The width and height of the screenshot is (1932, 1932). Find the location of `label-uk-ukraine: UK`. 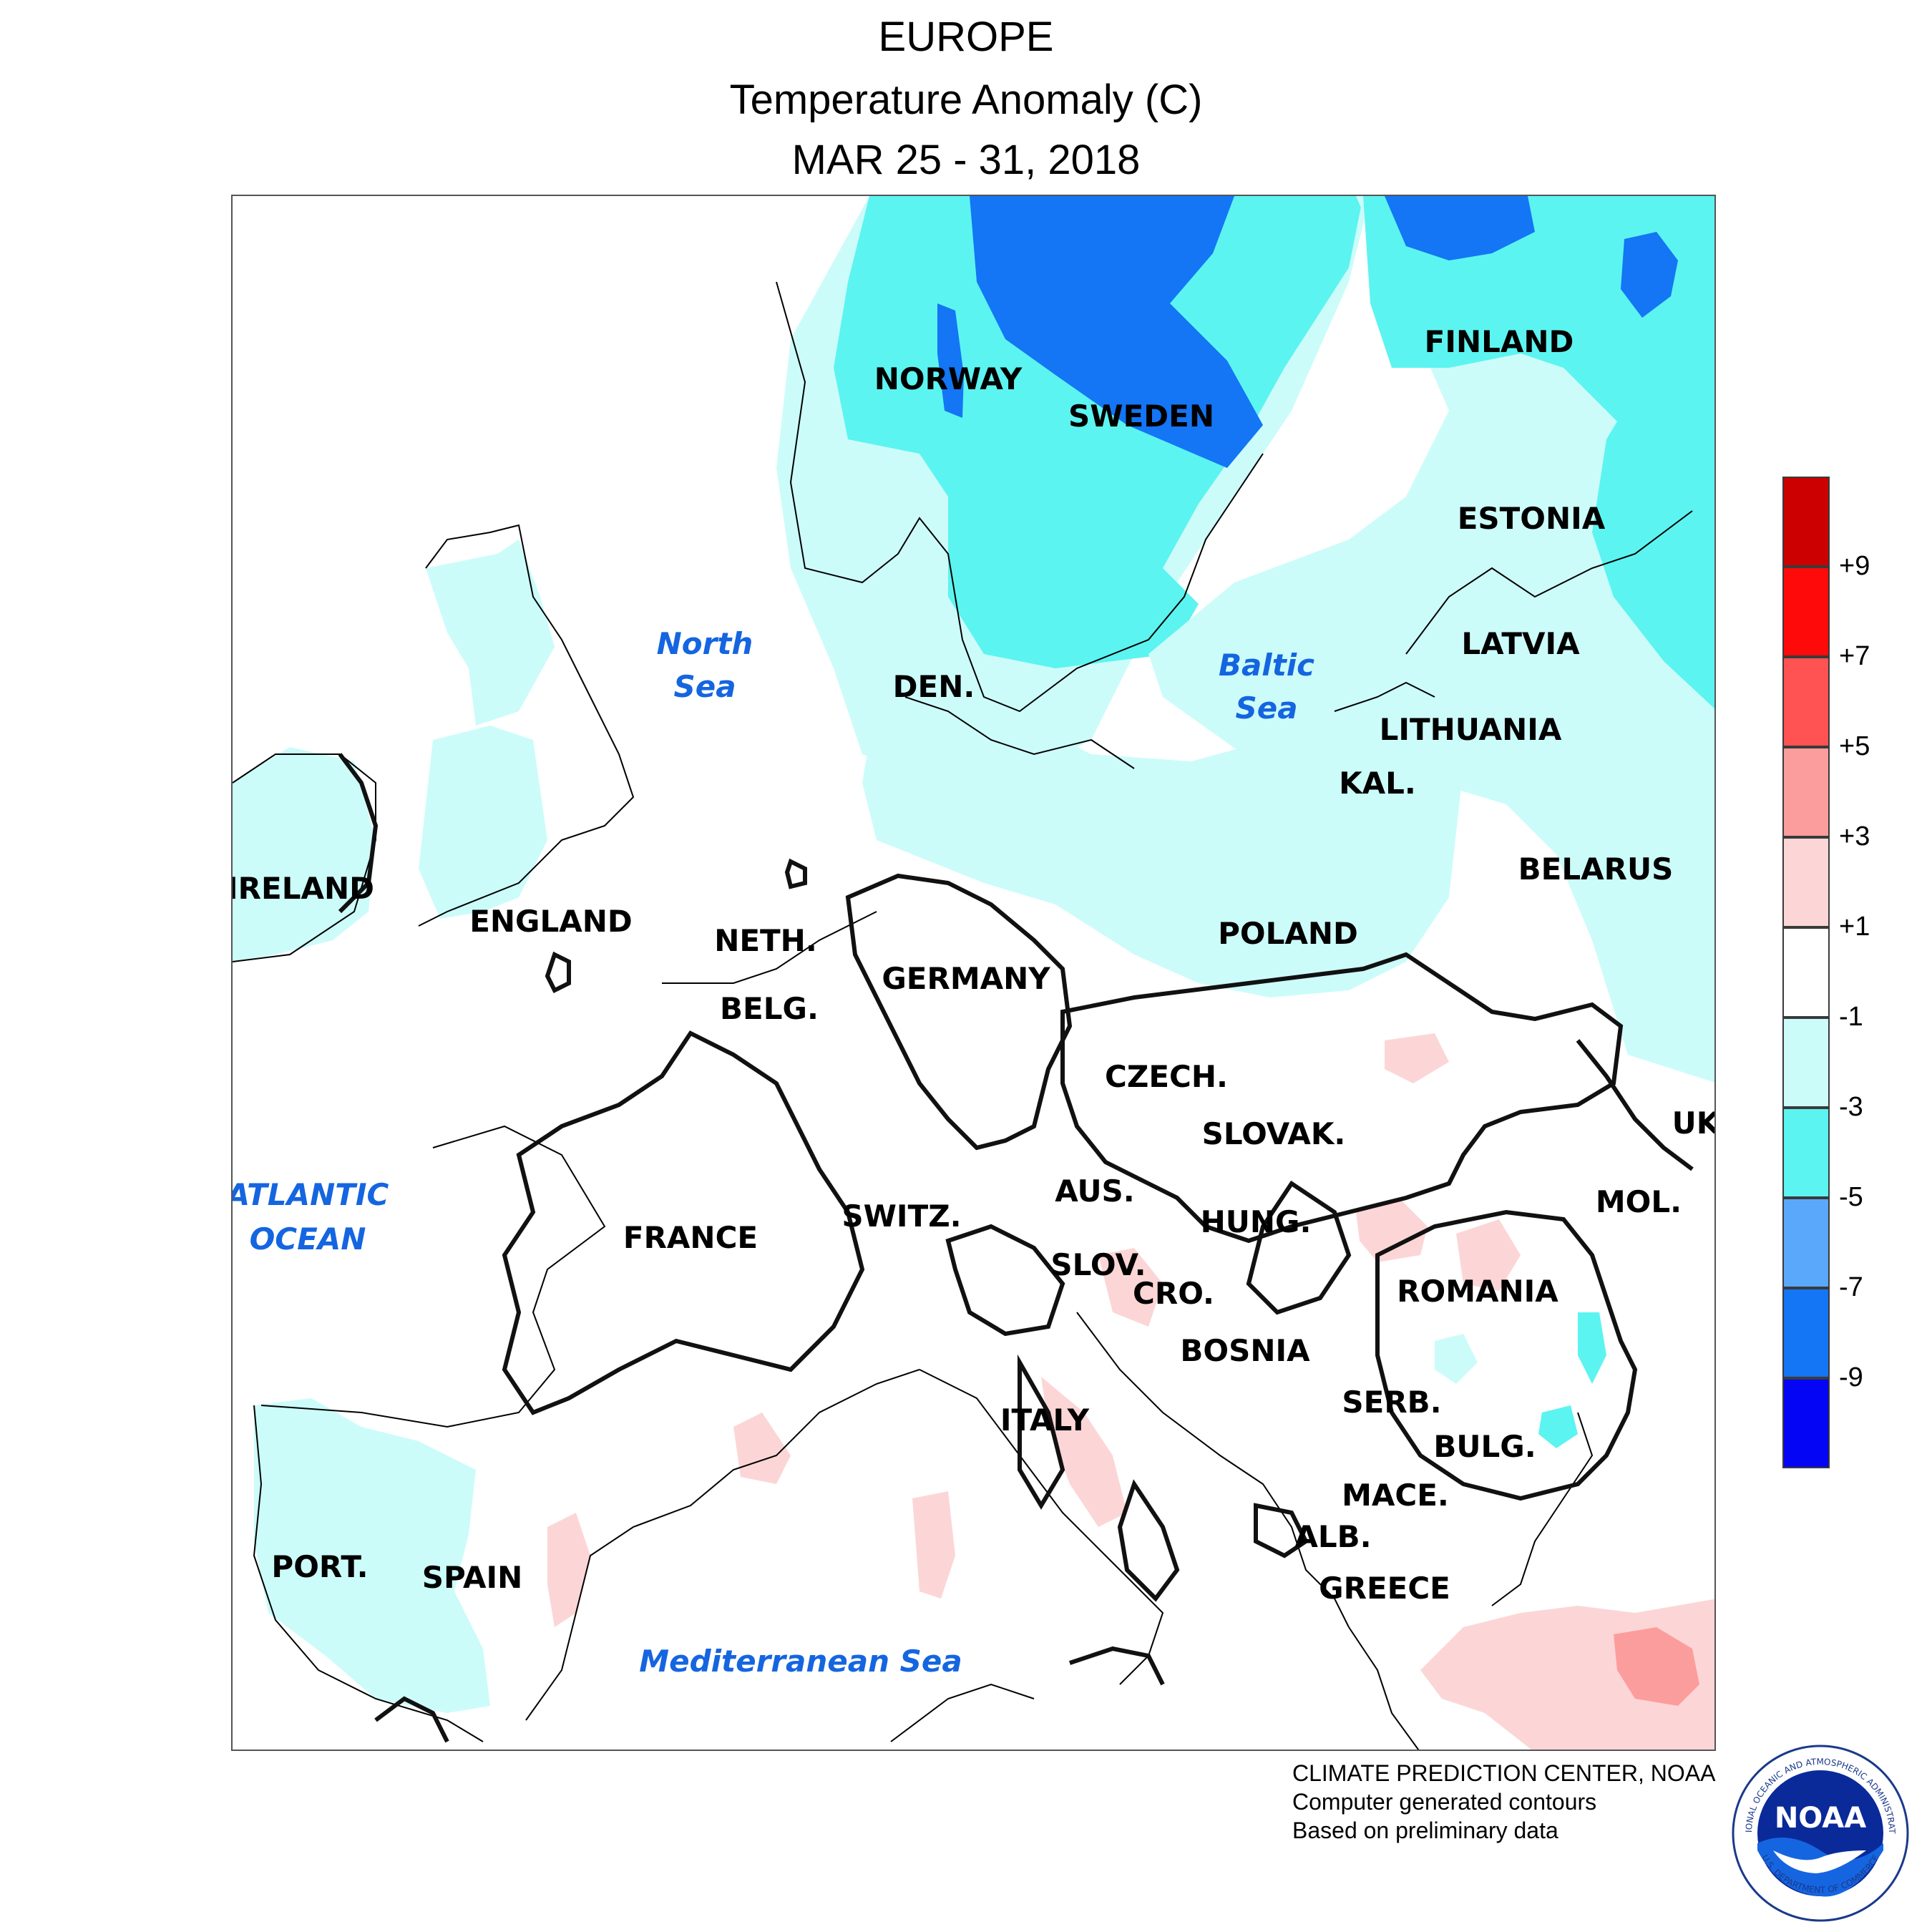

label-uk-ukraine: UK is located at coordinates (1694, 1123).